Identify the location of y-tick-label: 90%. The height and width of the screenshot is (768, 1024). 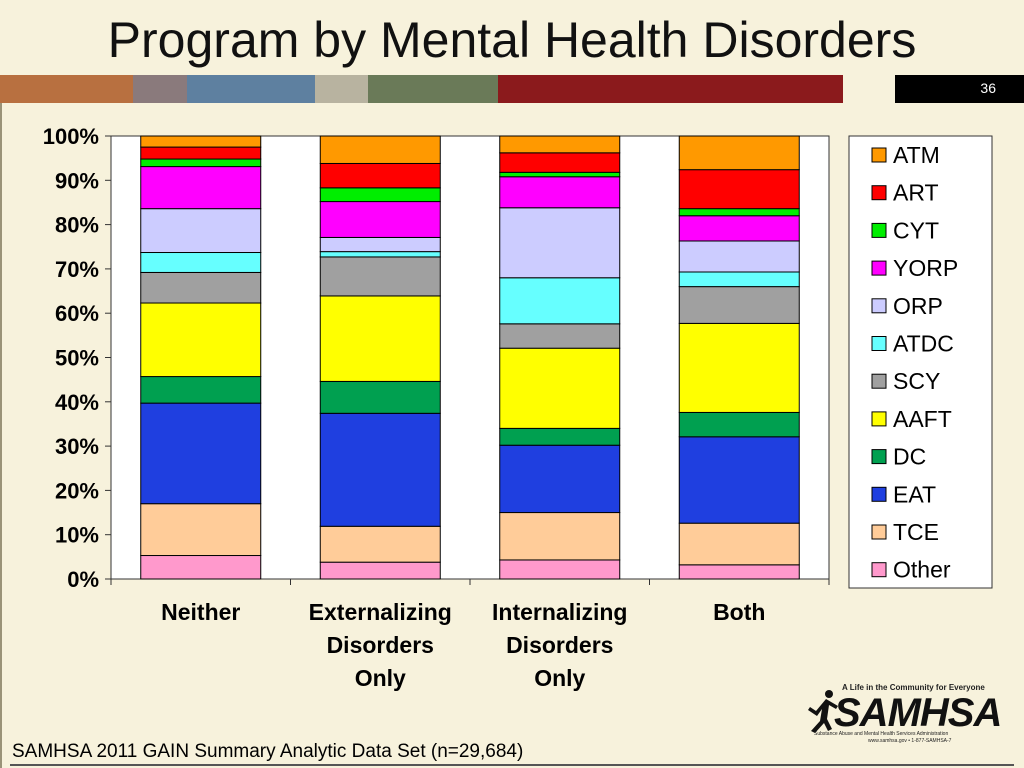
(77, 180).